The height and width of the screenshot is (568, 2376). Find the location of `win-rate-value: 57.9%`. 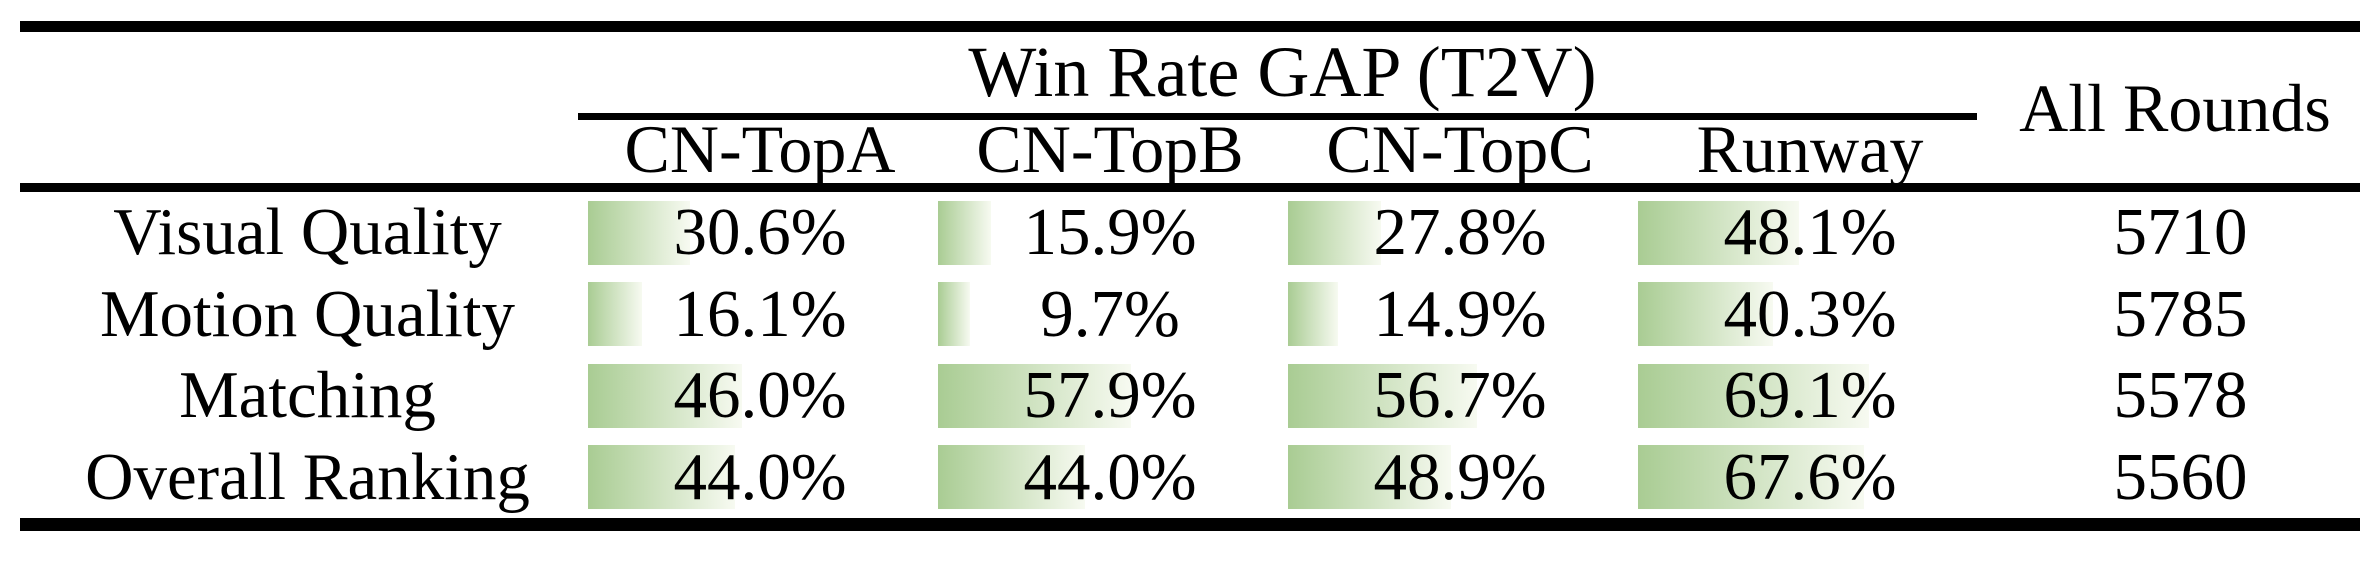

win-rate-value: 57.9% is located at coordinates (1110, 395).